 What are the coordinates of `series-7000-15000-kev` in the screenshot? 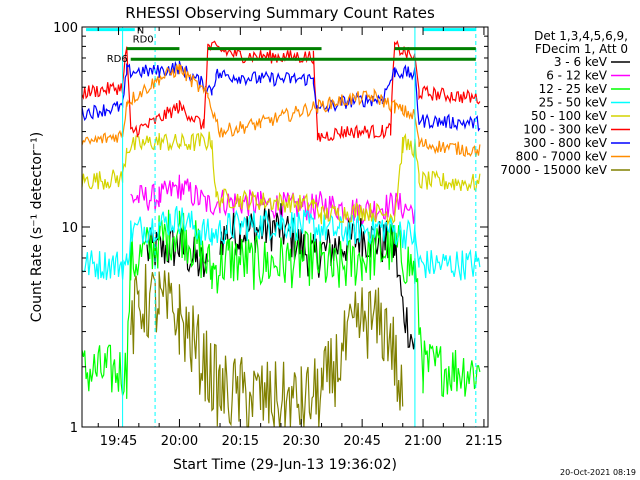 It's located at (267, 345).